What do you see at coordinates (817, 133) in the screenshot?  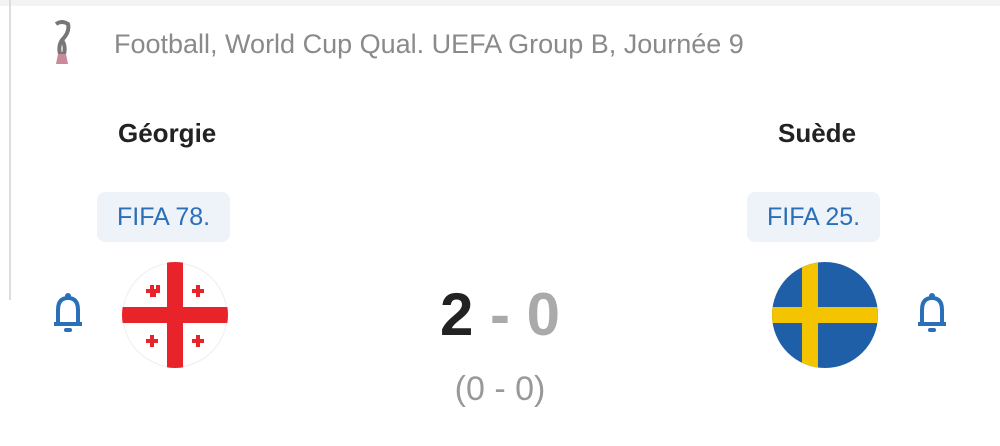 I see `away-team-name: Suède` at bounding box center [817, 133].